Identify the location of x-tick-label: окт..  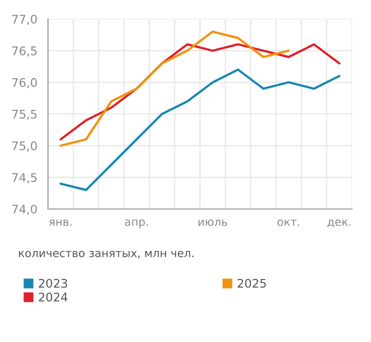
(289, 223).